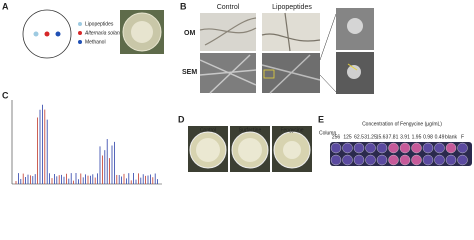 The width and height of the screenshot is (474, 240). I want to click on concentration: 256, so click(336, 137).